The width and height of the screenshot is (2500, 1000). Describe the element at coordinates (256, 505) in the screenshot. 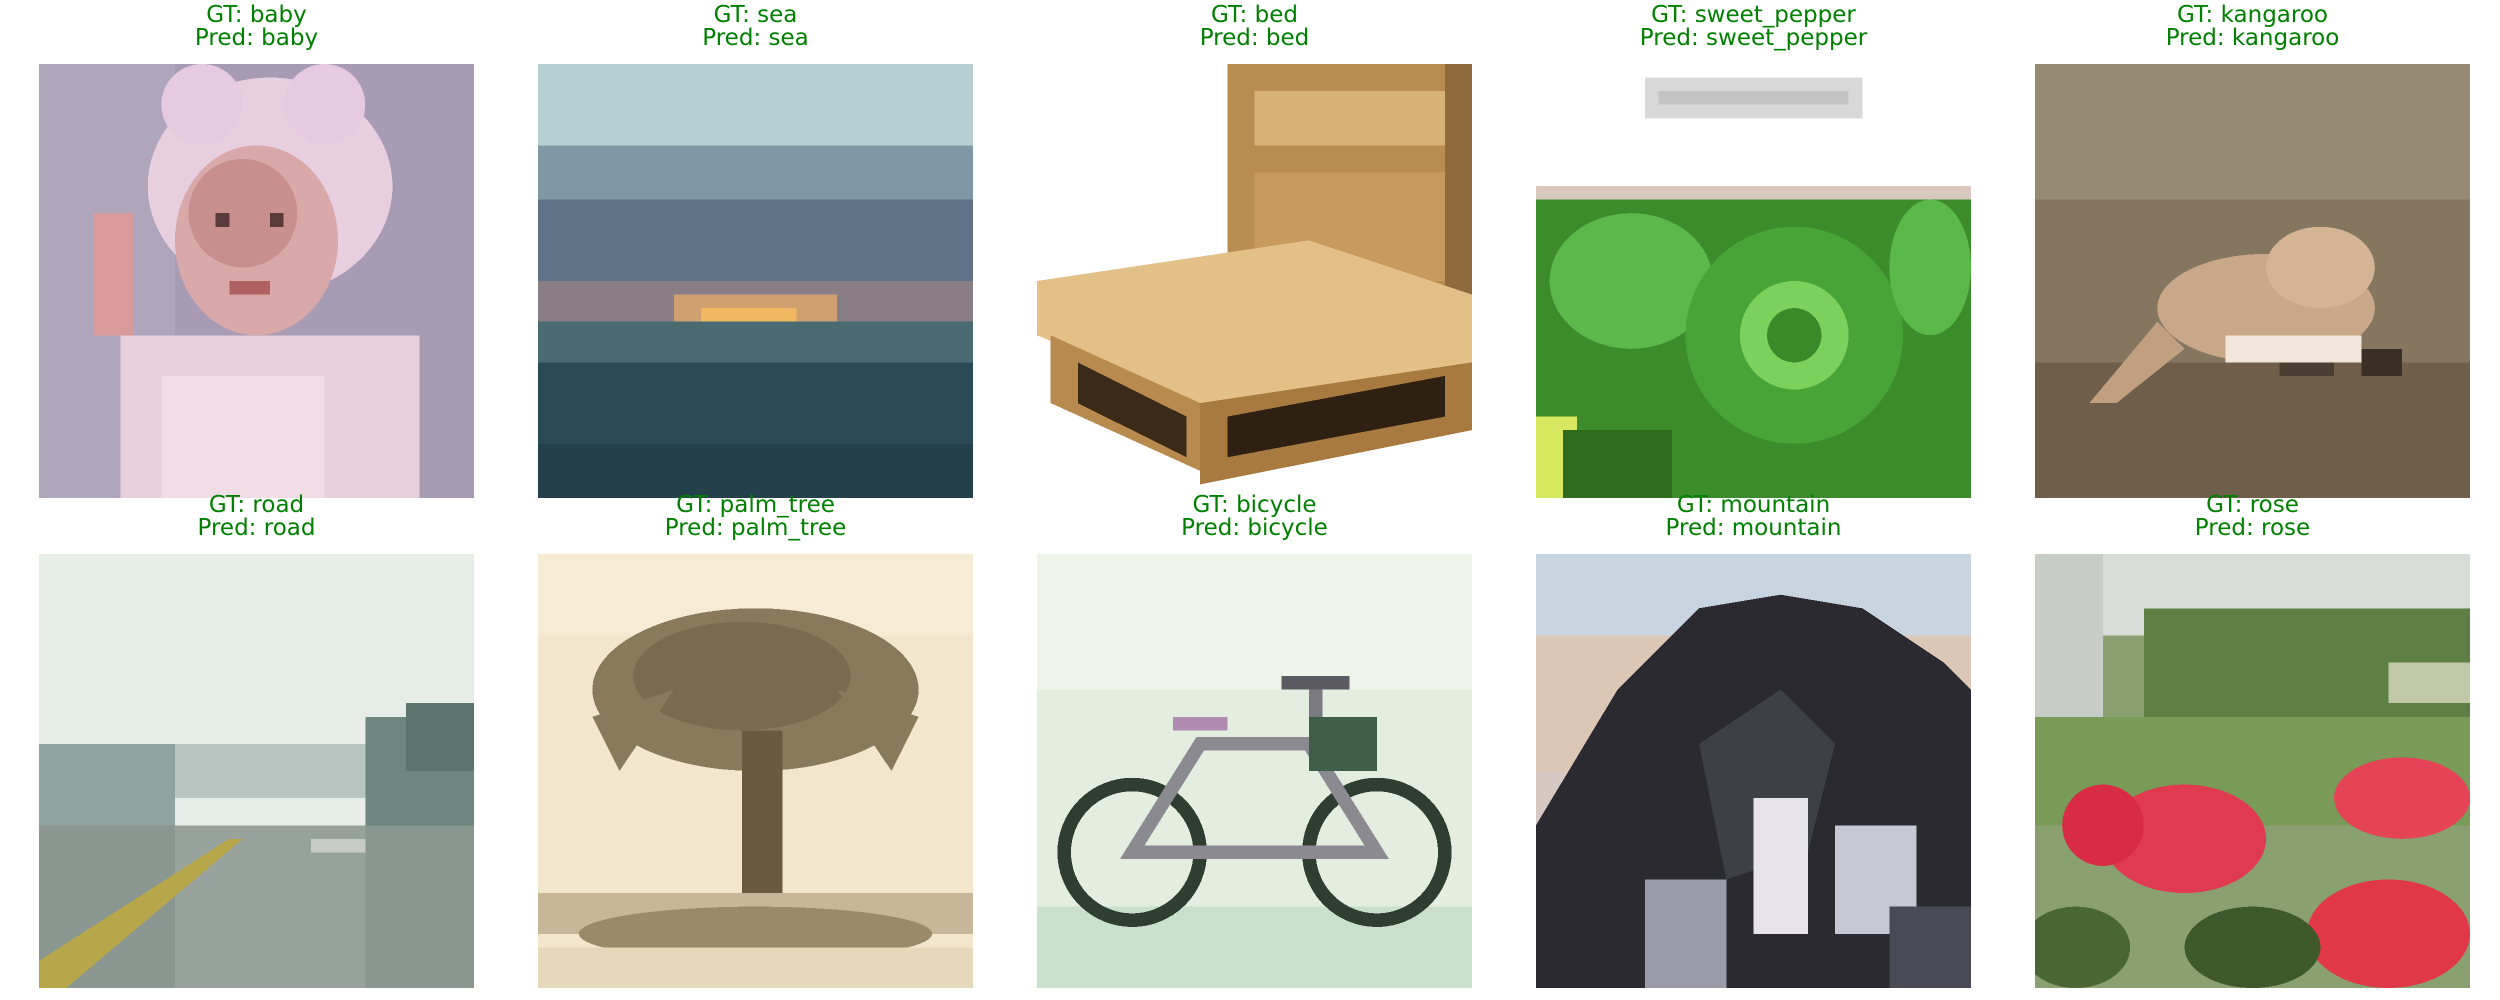

I see `ground-truth-label: GT: road` at that location.